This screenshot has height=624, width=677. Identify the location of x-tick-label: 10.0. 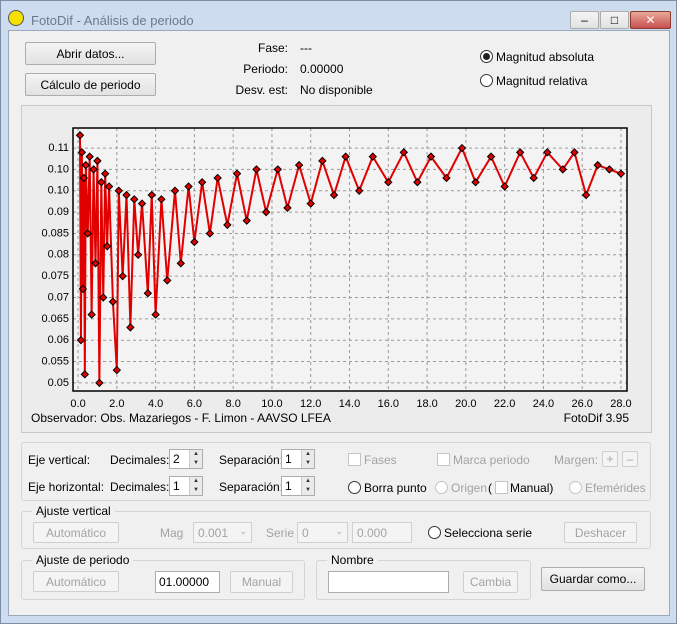
(271, 404).